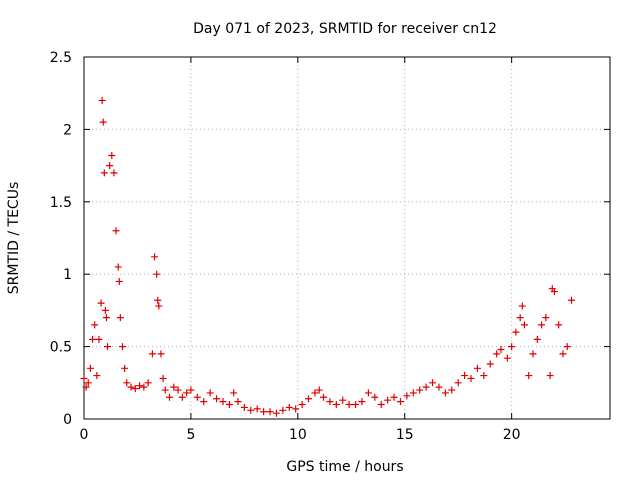  What do you see at coordinates (67, 275) in the screenshot?
I see `y-tick-label: 1` at bounding box center [67, 275].